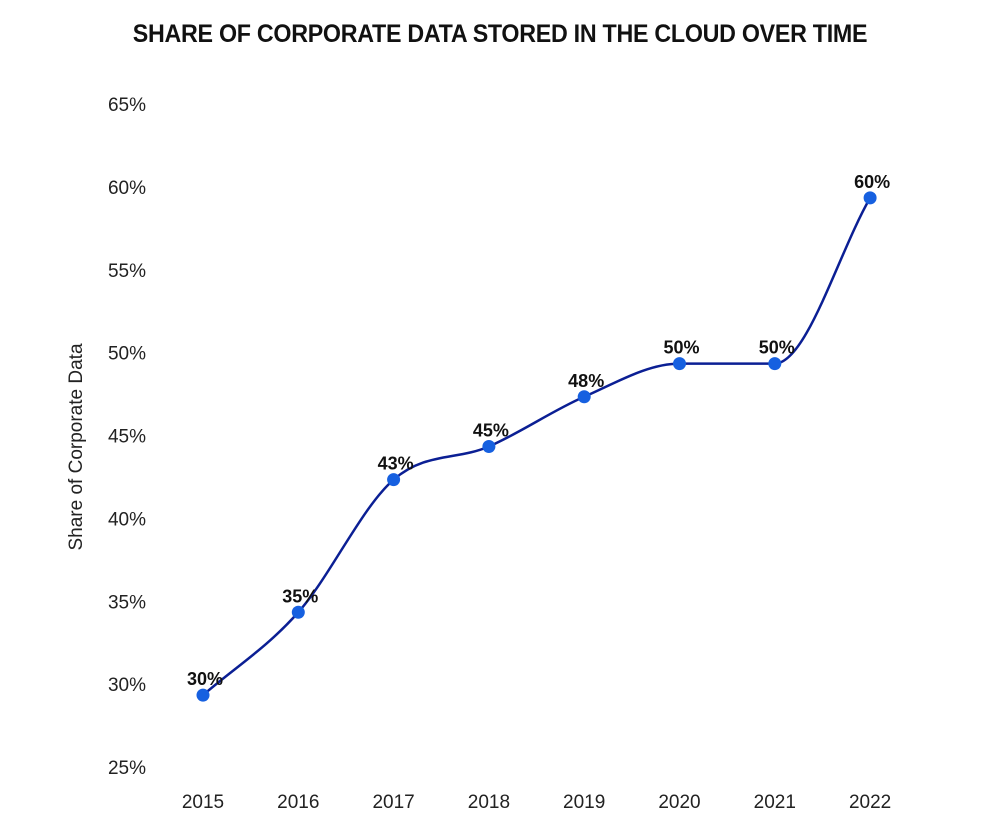  I want to click on y-tick-label: 40%, so click(127, 519).